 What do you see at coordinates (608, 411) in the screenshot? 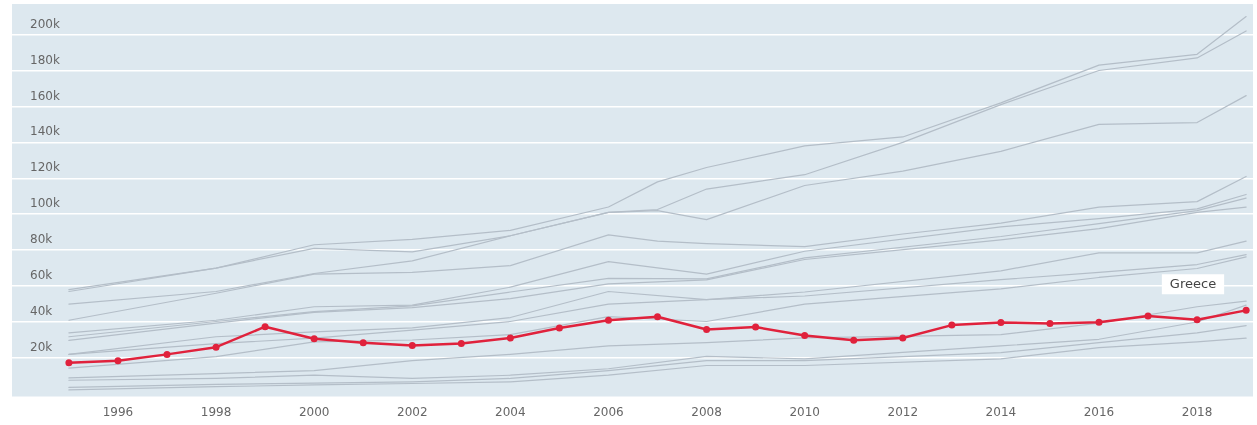
I see `x-tick-label: 2006` at bounding box center [608, 411].